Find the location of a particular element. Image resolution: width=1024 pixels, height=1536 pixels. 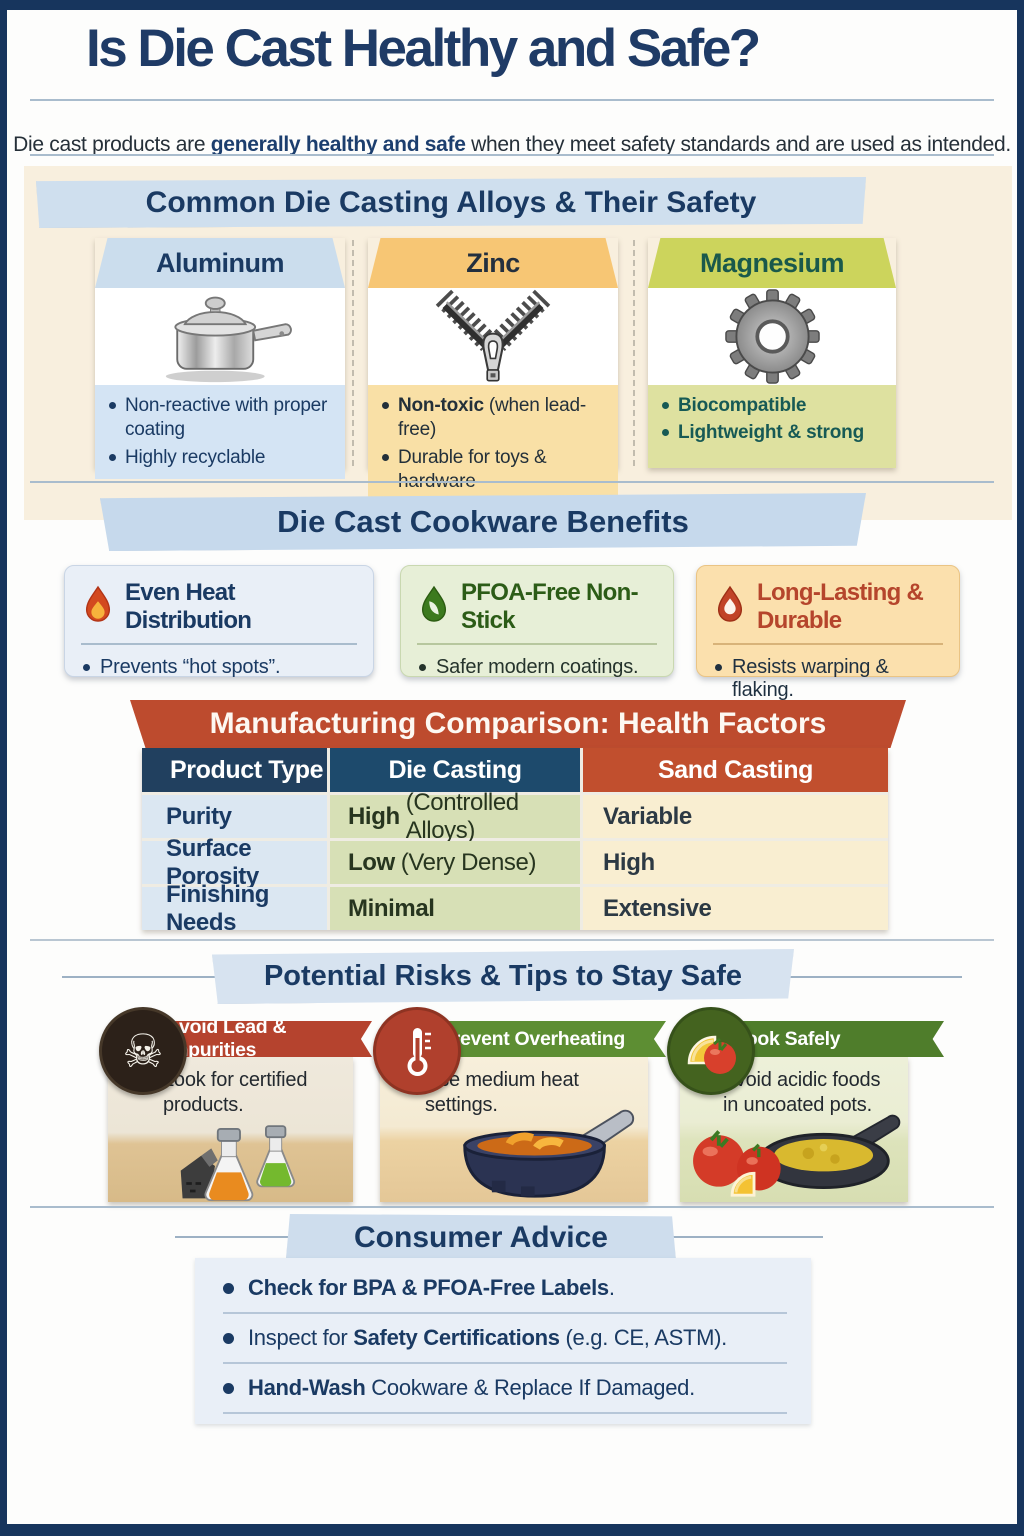

list-item: Biocompatible is located at coordinates (773, 406).